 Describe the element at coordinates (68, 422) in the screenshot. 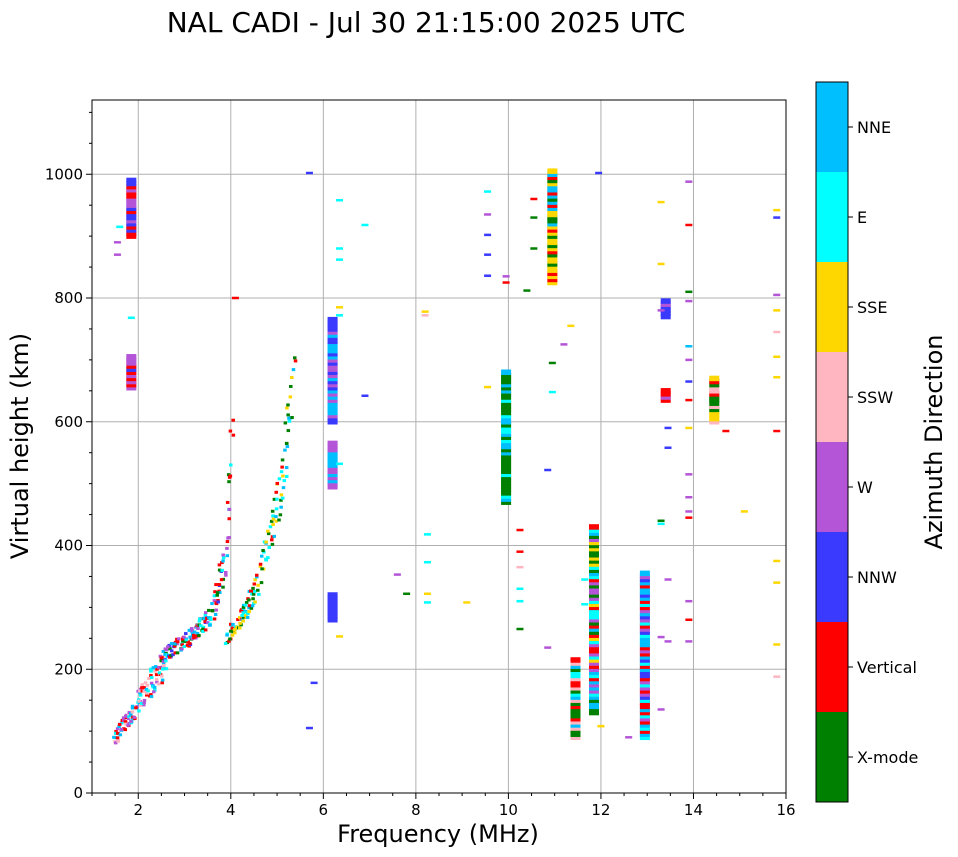

I see `y-tick-label: 600` at that location.